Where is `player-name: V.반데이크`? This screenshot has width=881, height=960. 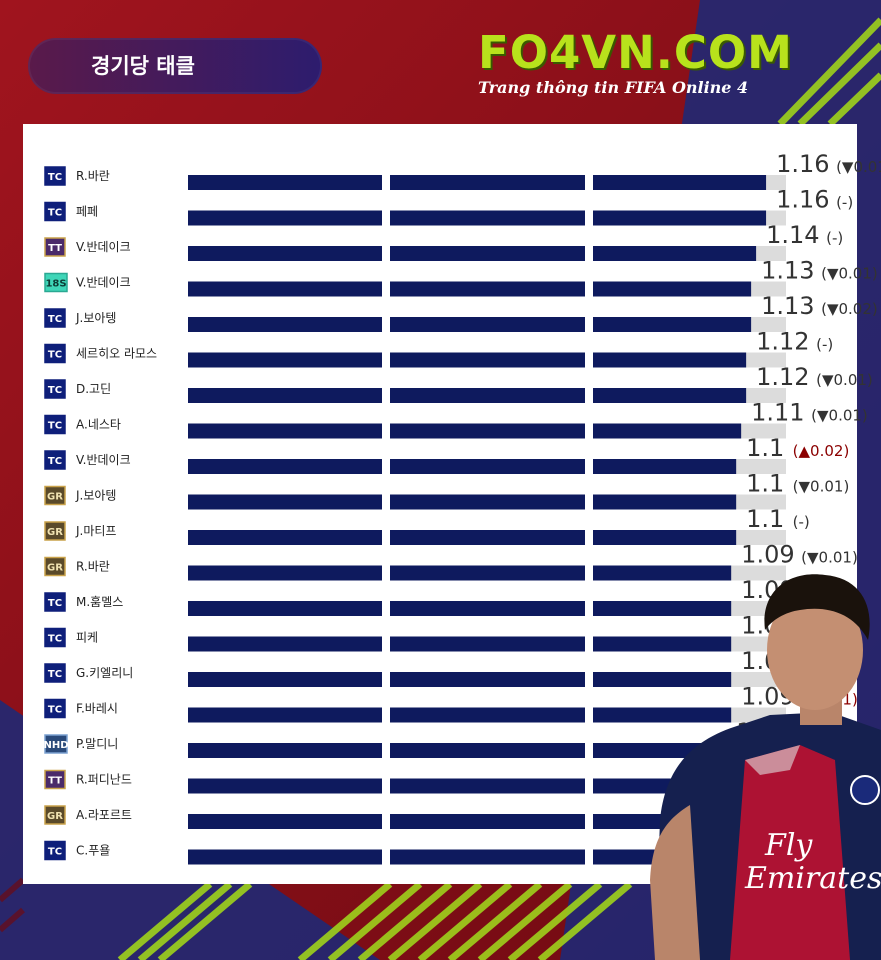
player-name: V.반데이크 is located at coordinates (103, 247).